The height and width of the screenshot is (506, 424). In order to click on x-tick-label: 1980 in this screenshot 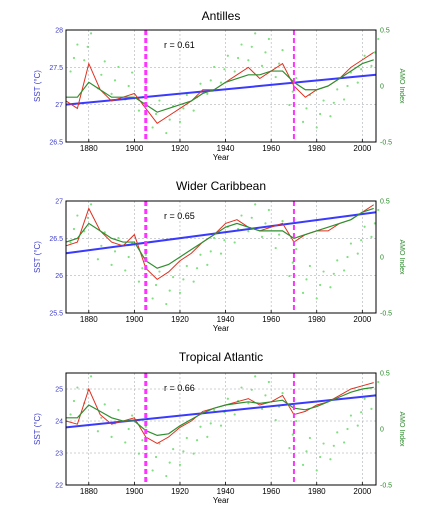, I will do `click(317, 148)`.